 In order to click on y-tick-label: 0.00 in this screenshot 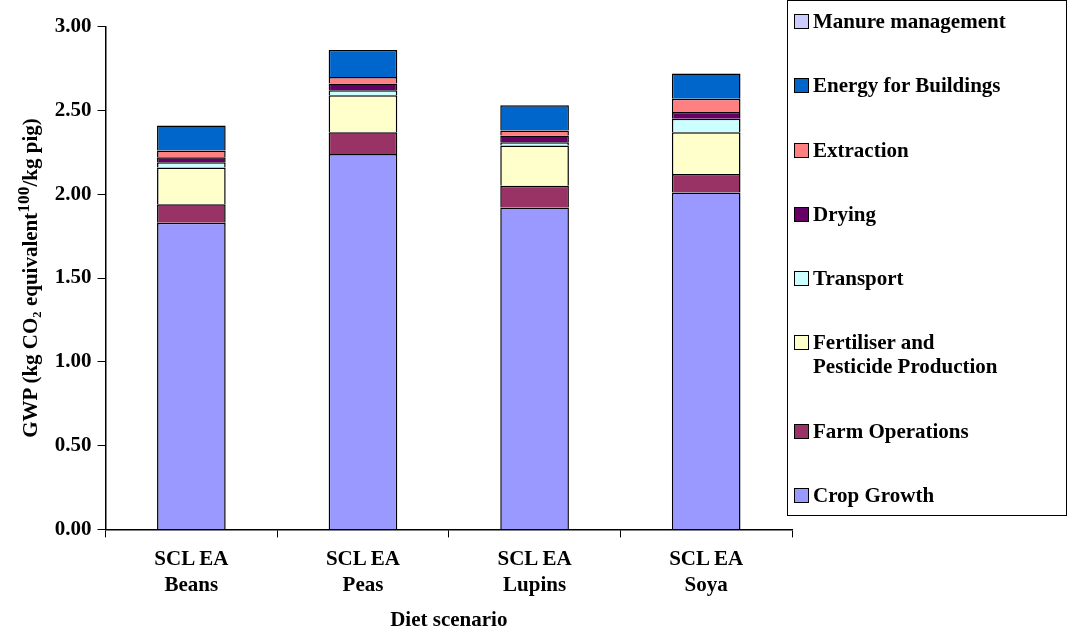, I will do `click(73, 527)`.